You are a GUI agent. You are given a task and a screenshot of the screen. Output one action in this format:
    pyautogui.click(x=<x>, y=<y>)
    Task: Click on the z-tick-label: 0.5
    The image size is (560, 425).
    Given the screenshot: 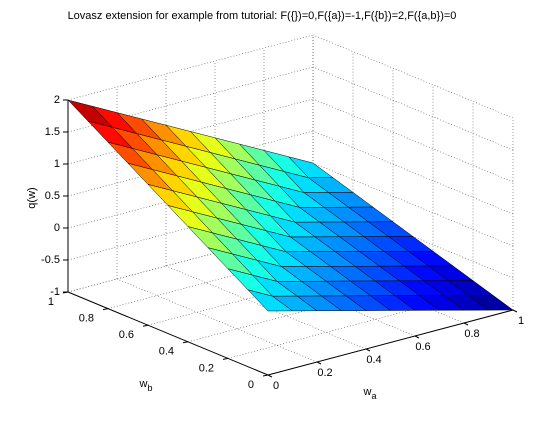 What is the action you would take?
    pyautogui.click(x=52, y=196)
    